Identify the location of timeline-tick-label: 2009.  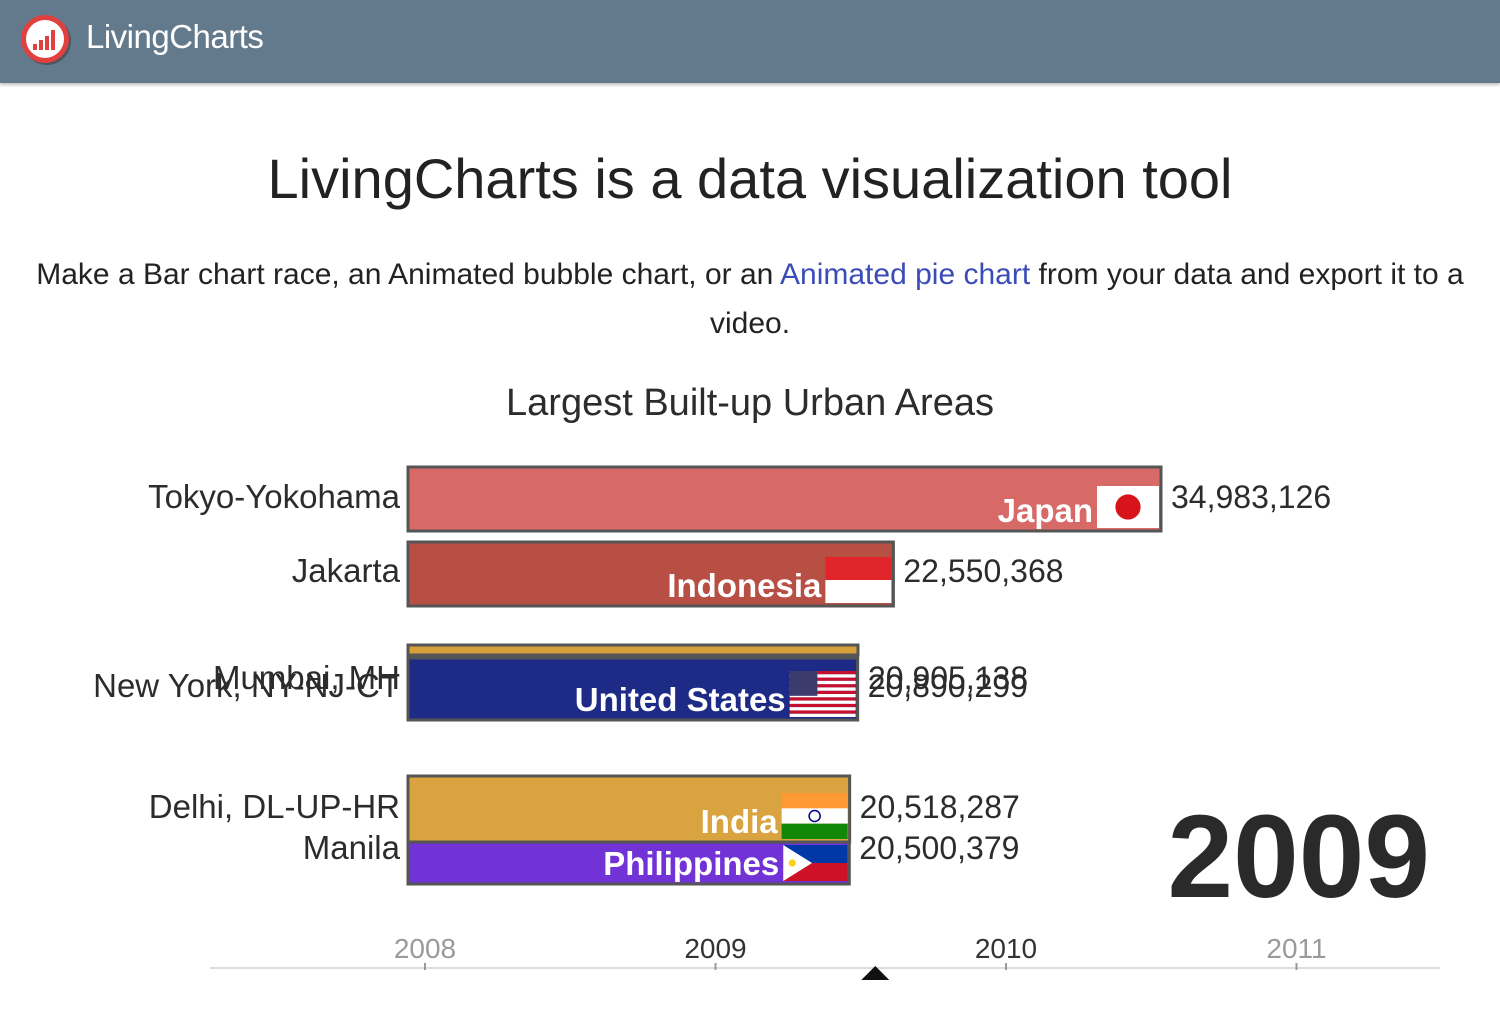
(715, 948).